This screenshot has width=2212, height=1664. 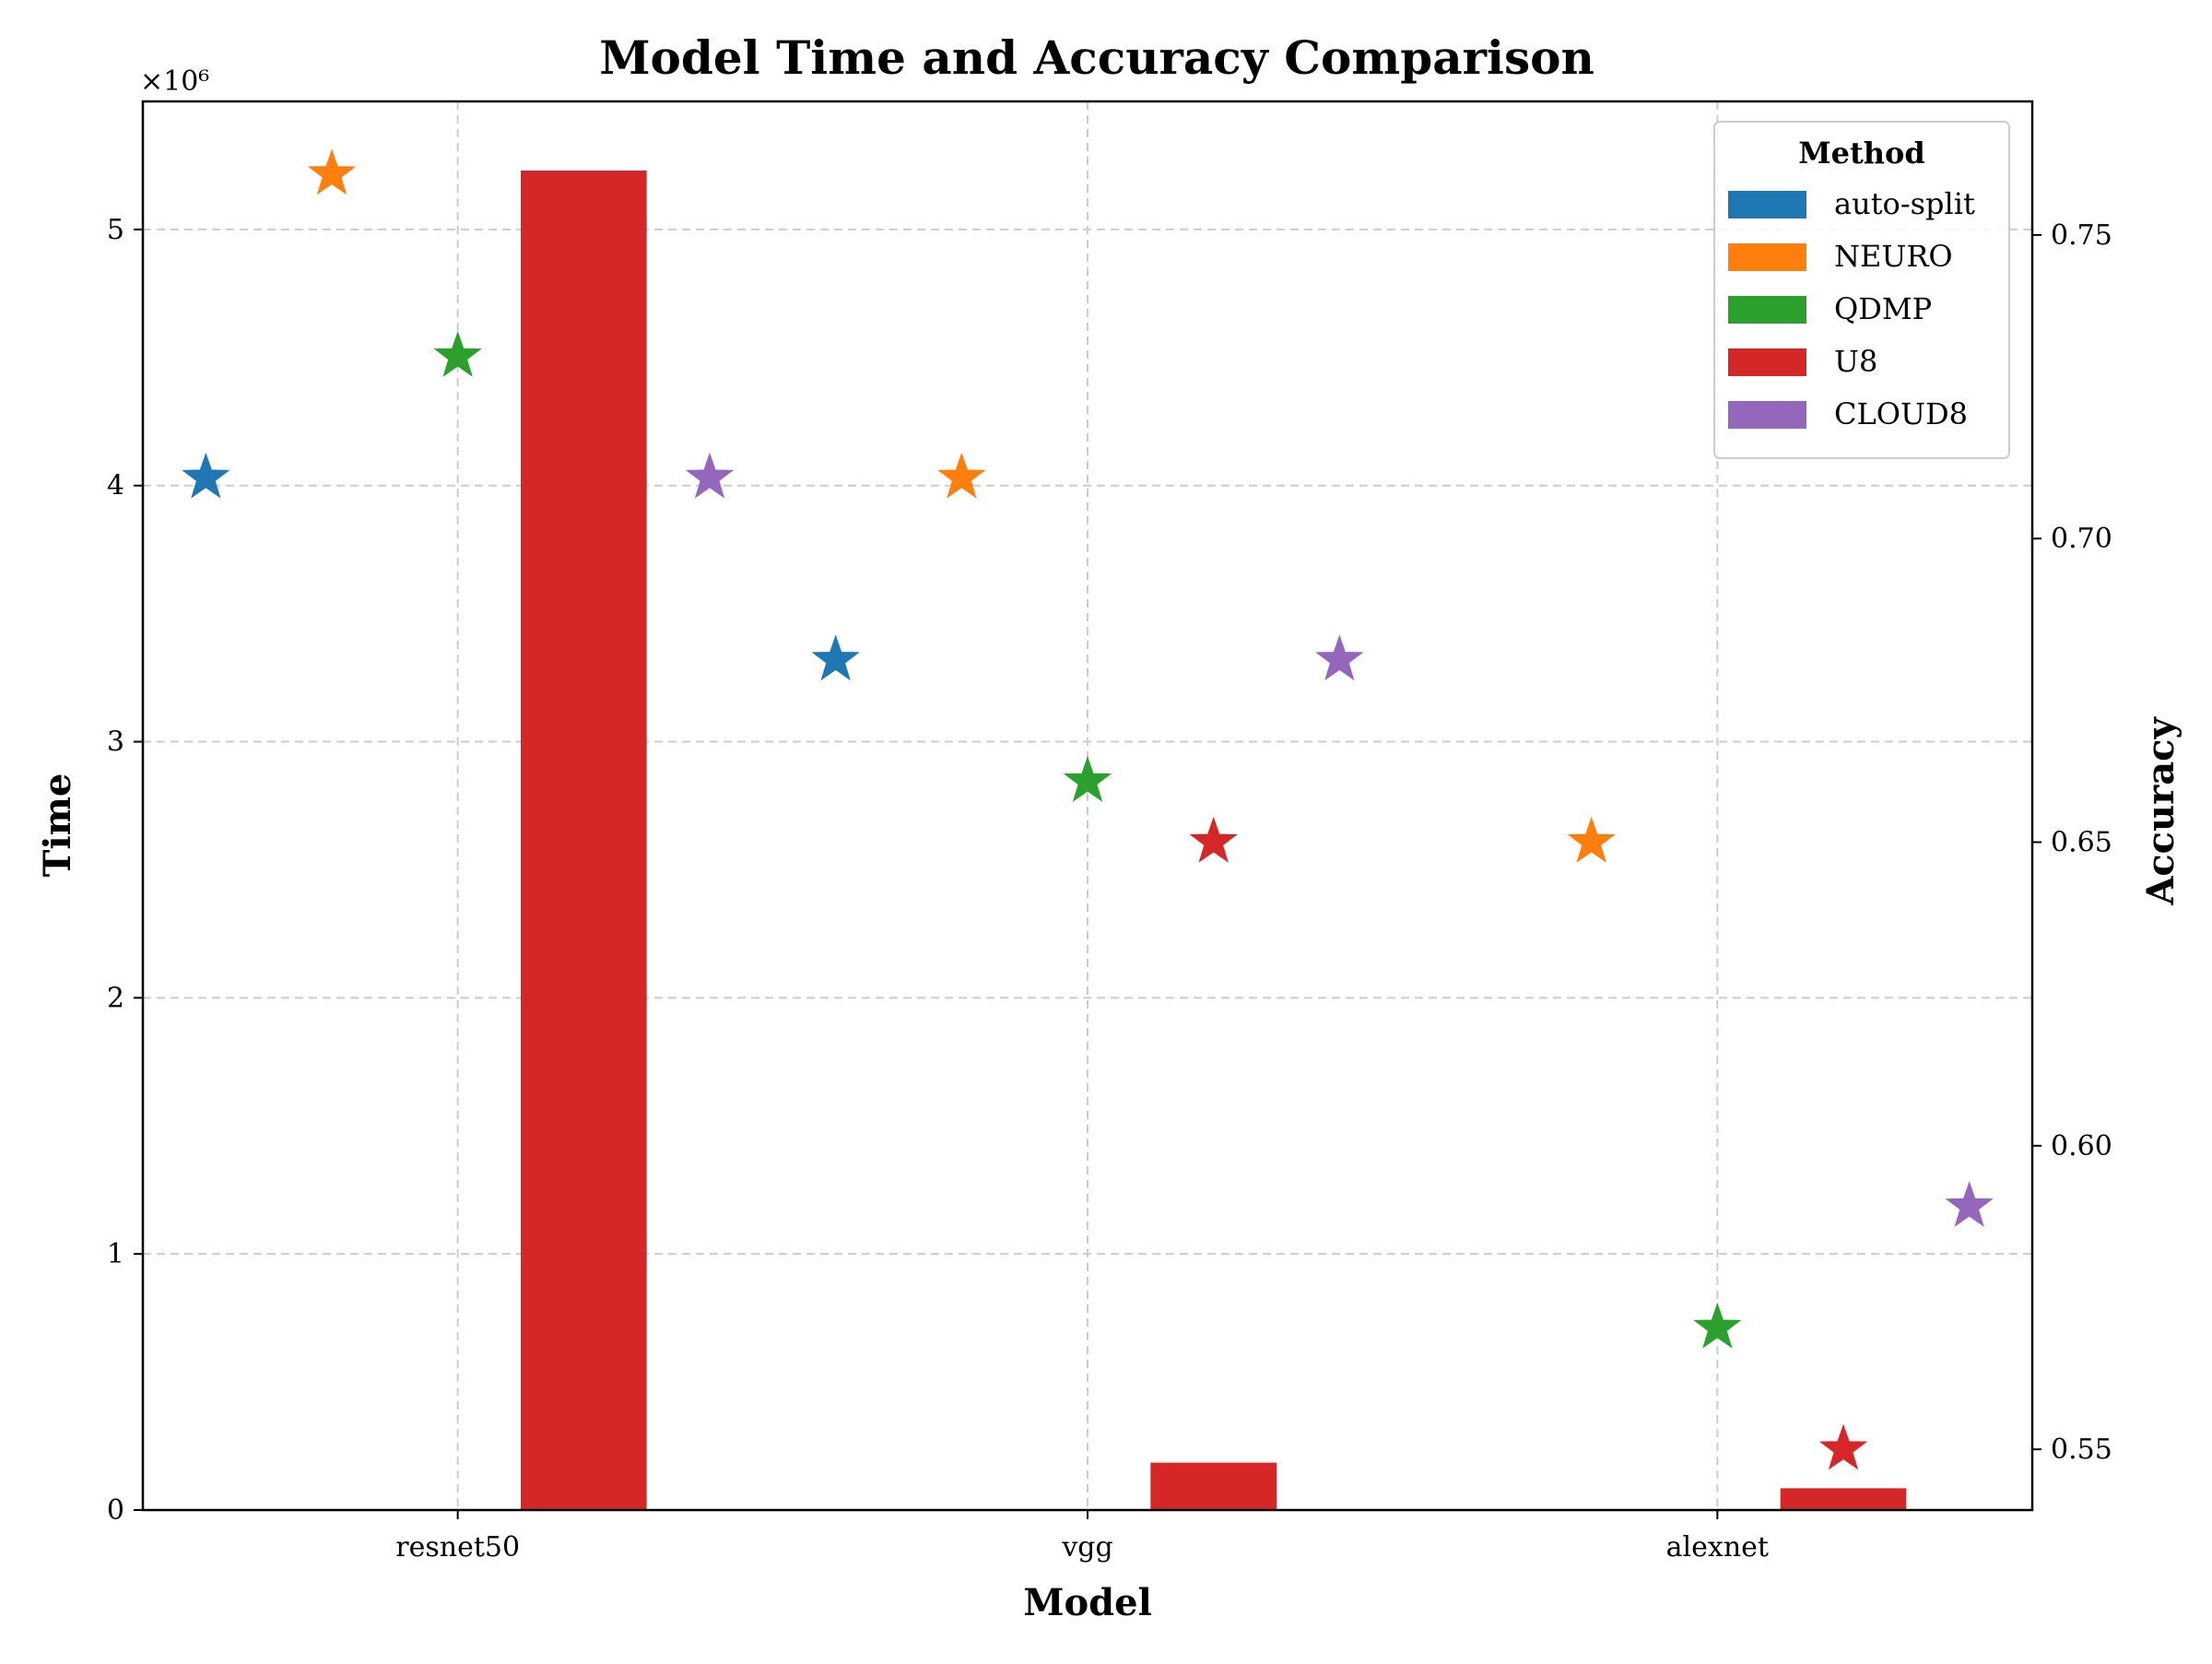 I want to click on y2-tick-label: 0.70, so click(x=2081, y=539).